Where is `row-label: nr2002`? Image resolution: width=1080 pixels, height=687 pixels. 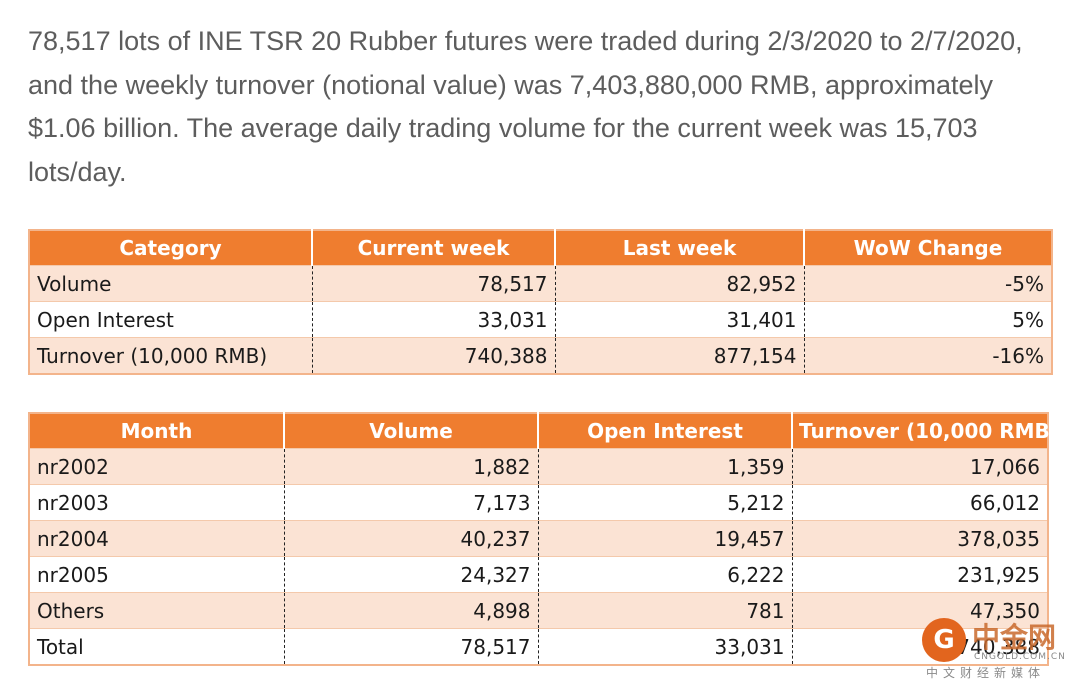
row-label: nr2002 is located at coordinates (157, 466).